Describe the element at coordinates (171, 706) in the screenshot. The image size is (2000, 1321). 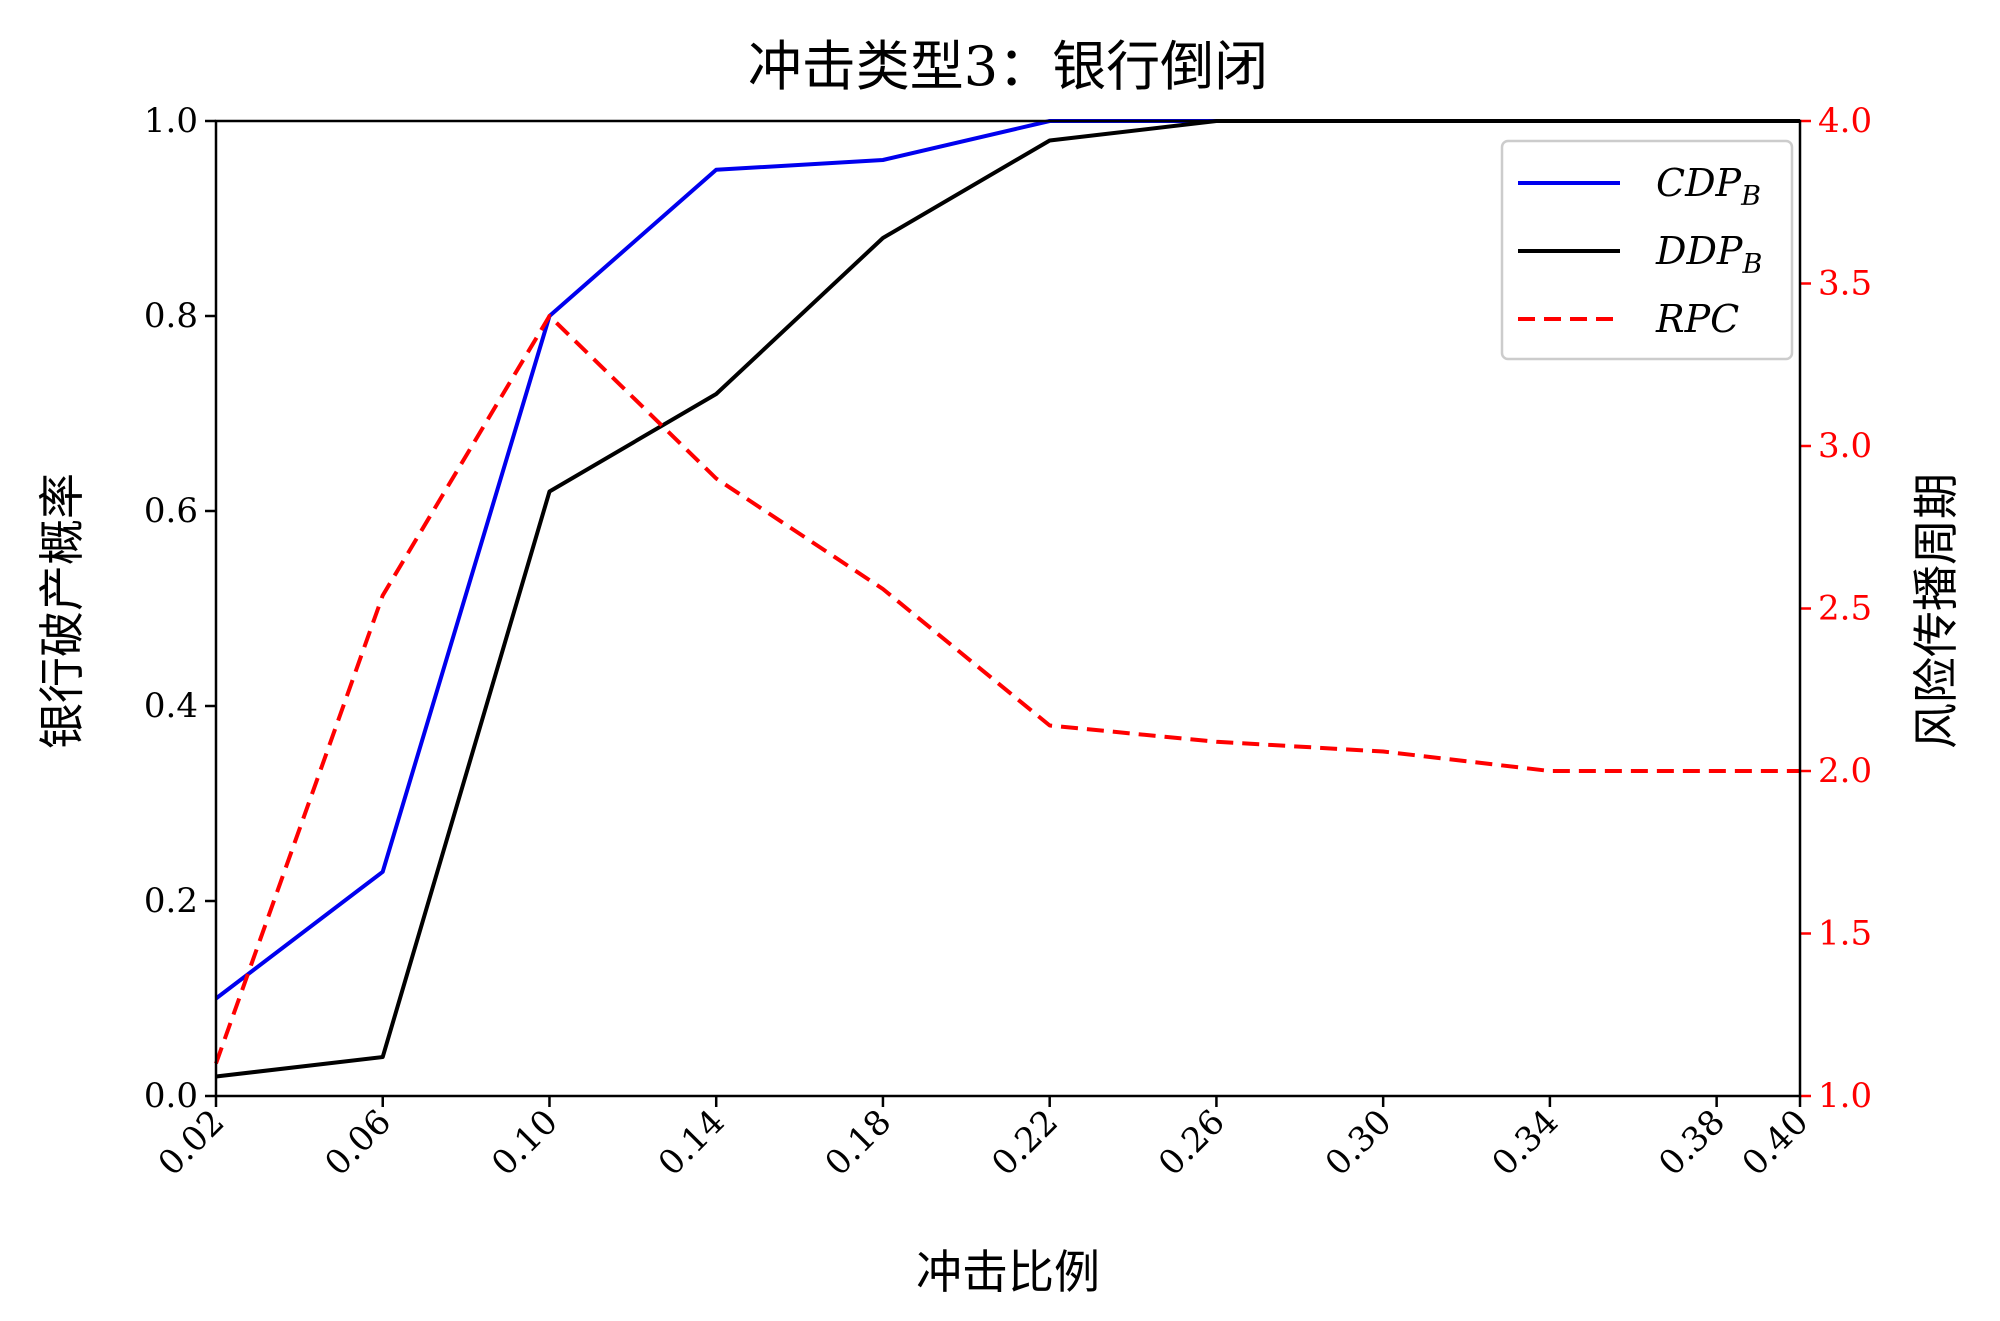
I see `y-tick-label: 0.4` at that location.